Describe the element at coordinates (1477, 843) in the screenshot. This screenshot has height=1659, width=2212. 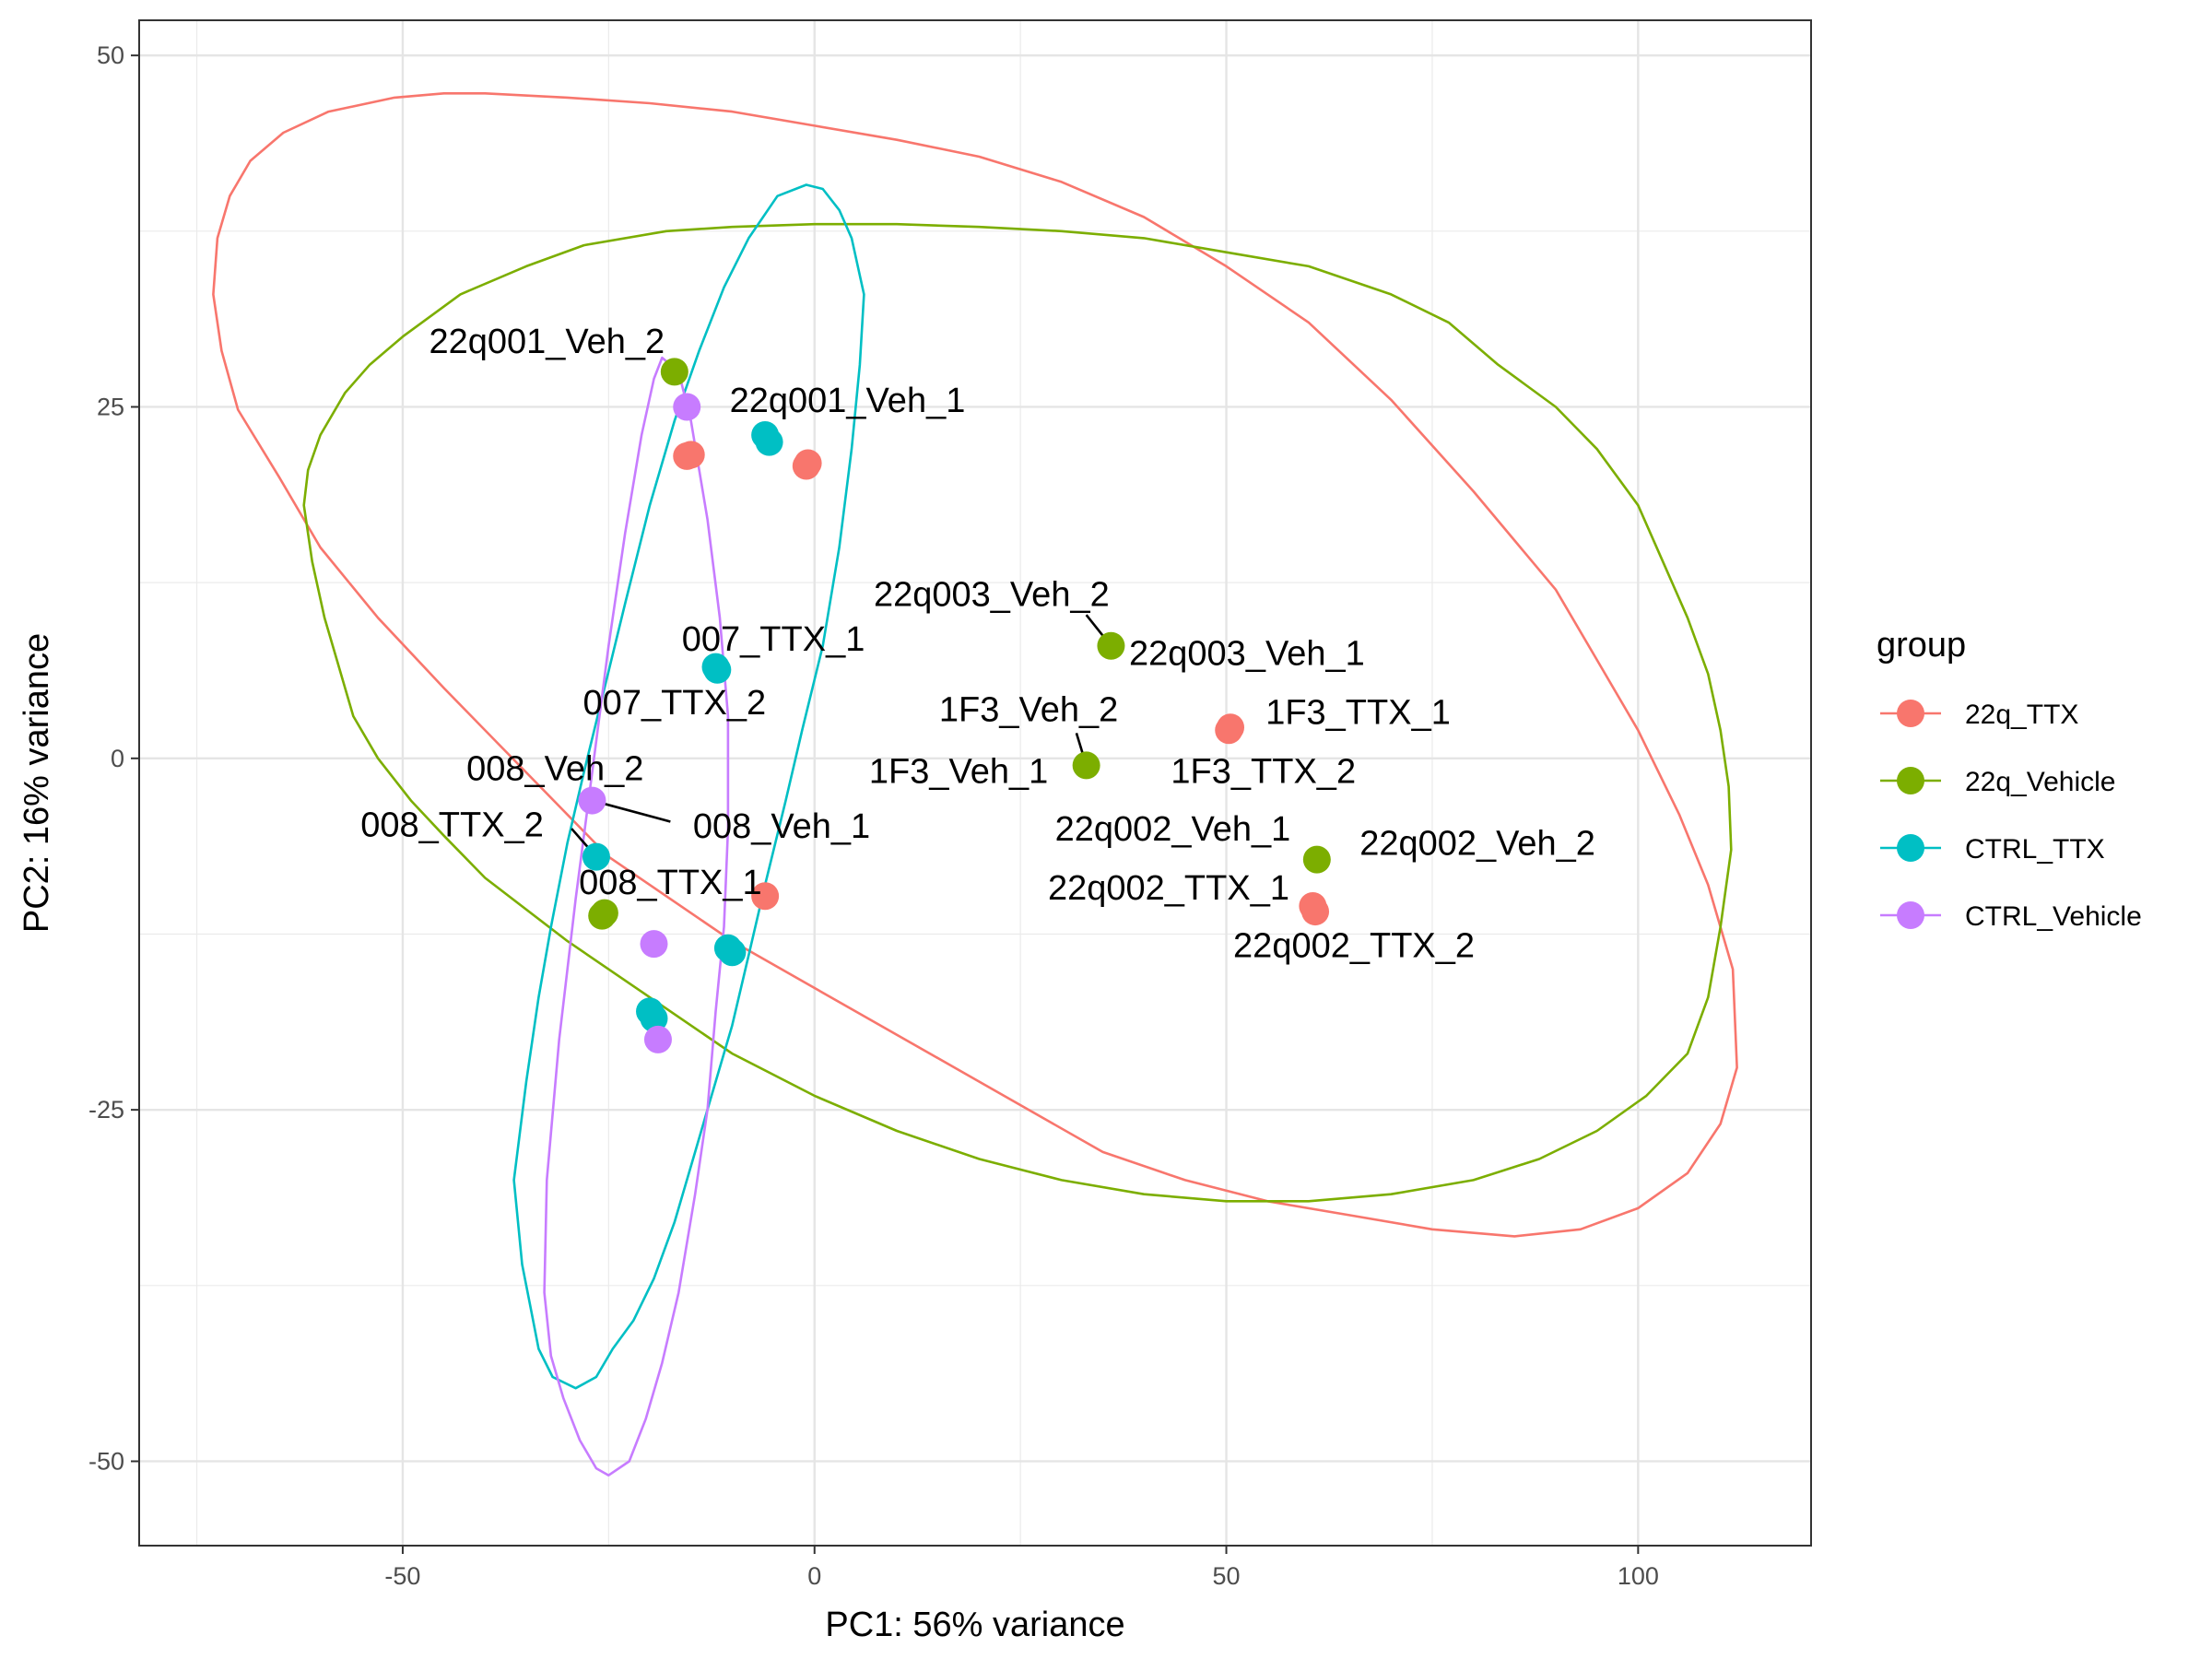
I see `point-label: 22q002_Veh_2` at that location.